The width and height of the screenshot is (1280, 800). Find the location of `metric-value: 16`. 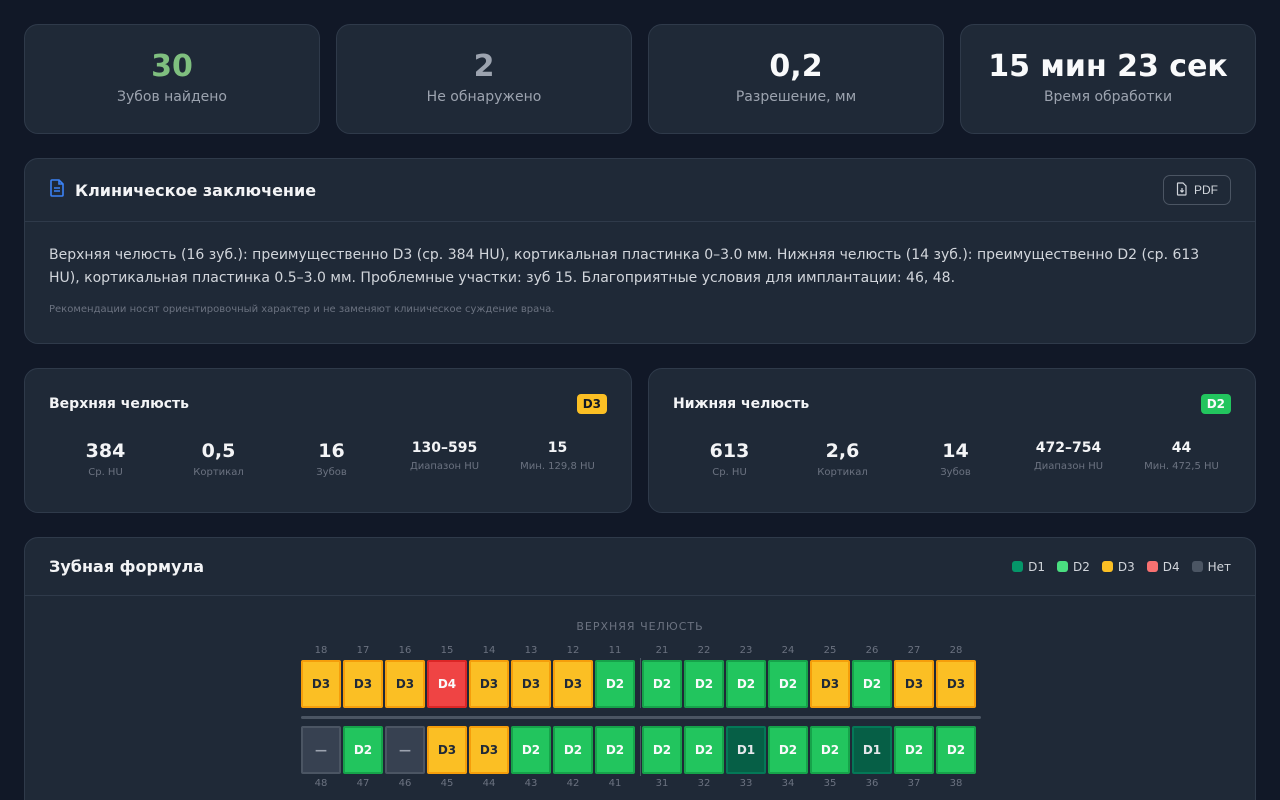

metric-value: 16 is located at coordinates (331, 451).